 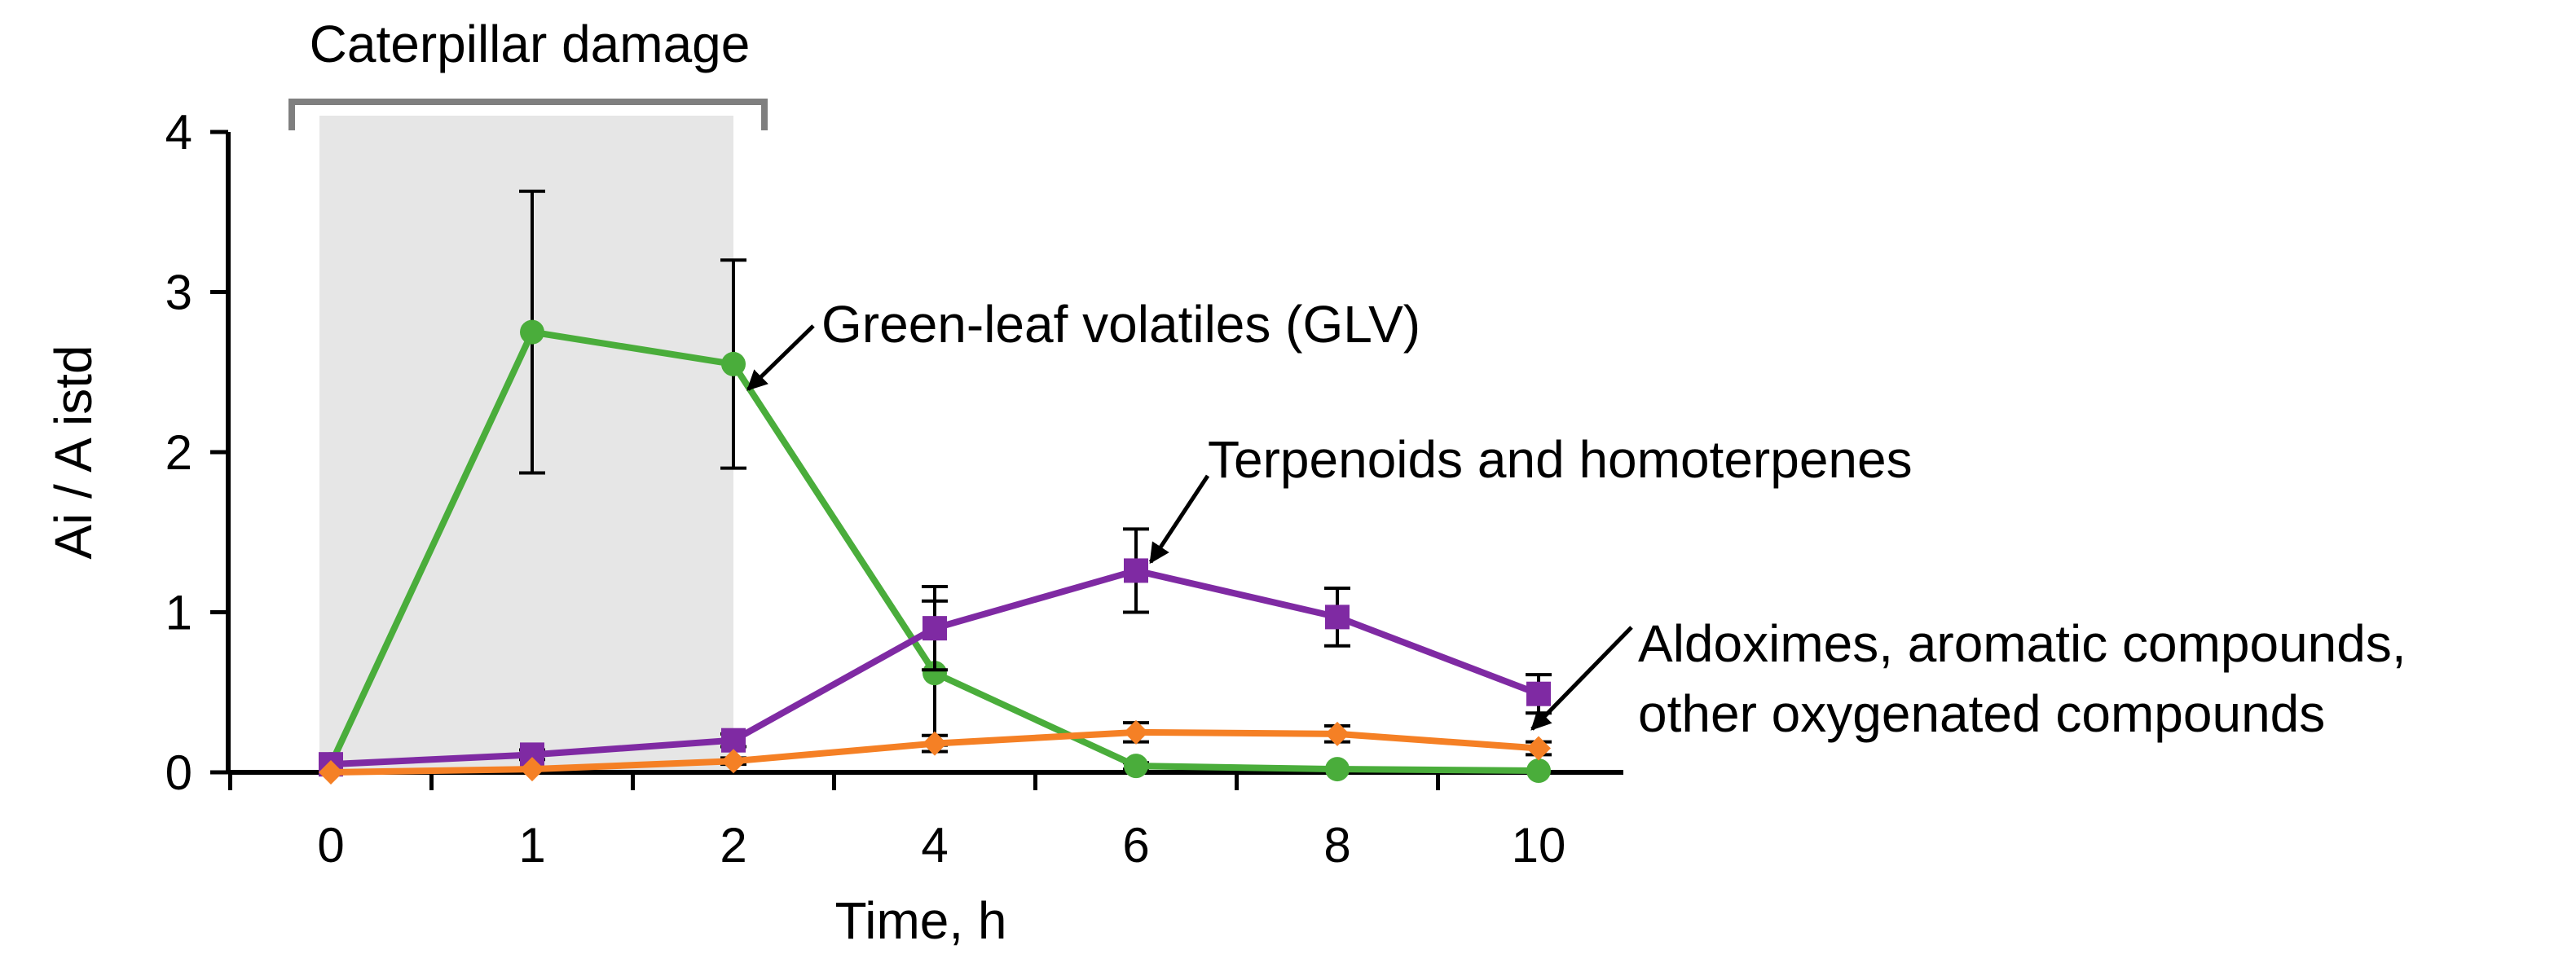 I want to click on x-tick-label: 2, so click(x=733, y=845).